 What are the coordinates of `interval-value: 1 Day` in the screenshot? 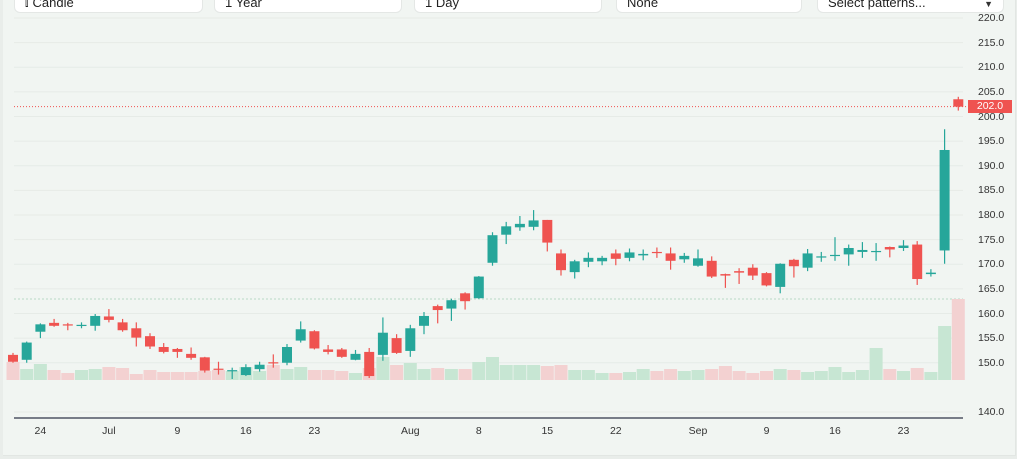 It's located at (442, 5).